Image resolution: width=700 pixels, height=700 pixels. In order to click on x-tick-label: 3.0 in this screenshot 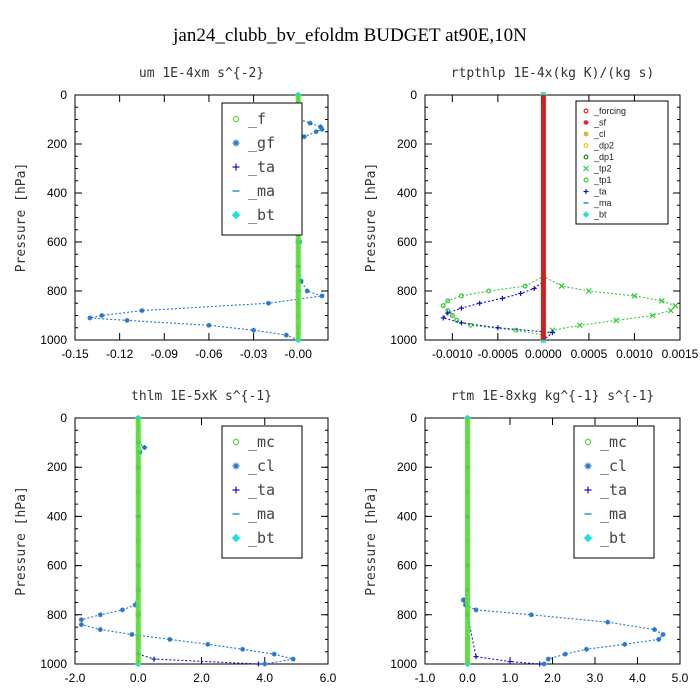, I will do `click(595, 678)`.